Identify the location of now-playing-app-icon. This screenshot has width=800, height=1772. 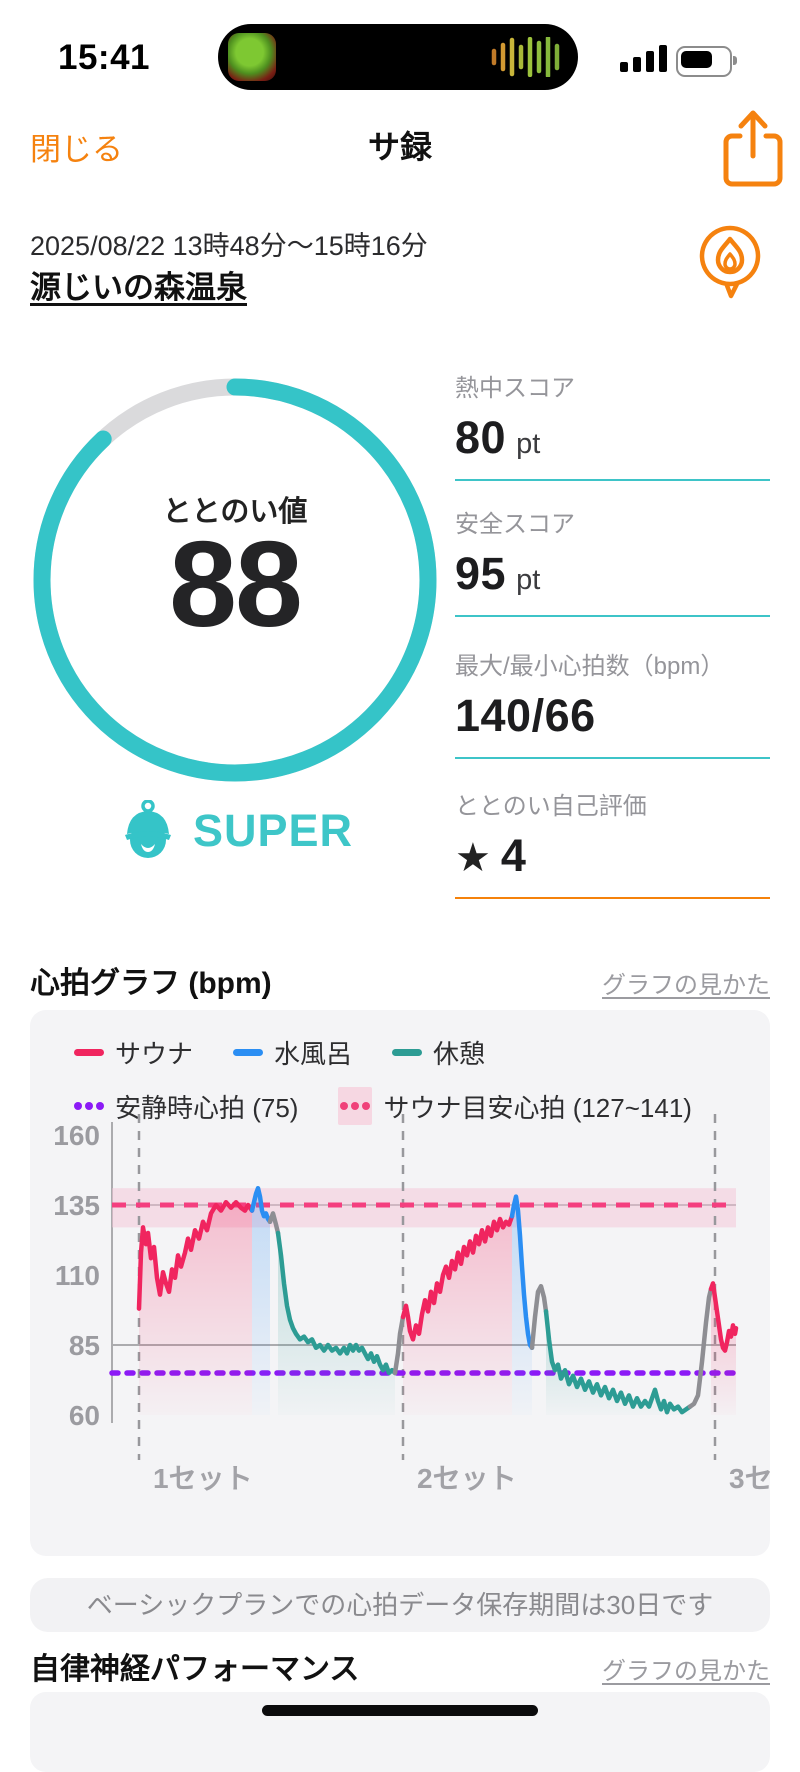
(252, 57).